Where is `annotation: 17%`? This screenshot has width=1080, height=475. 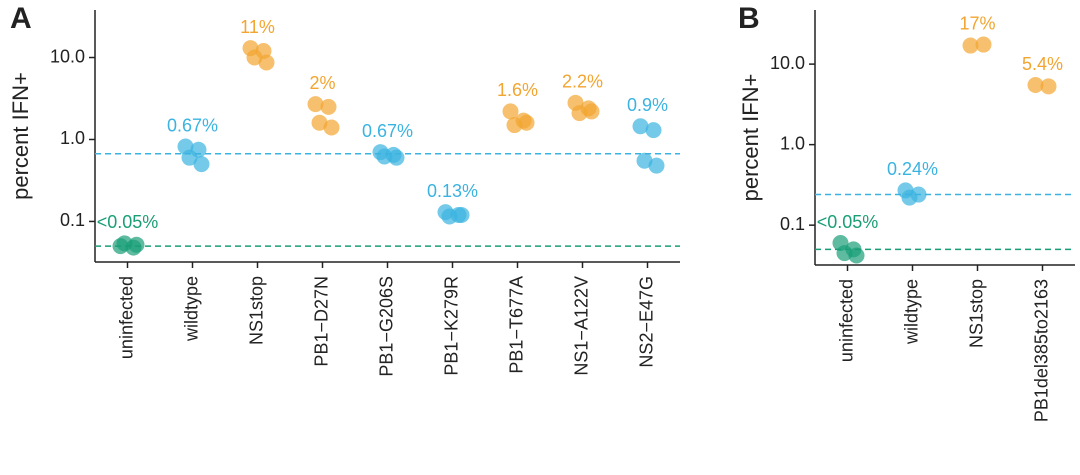 annotation: 17% is located at coordinates (977, 23).